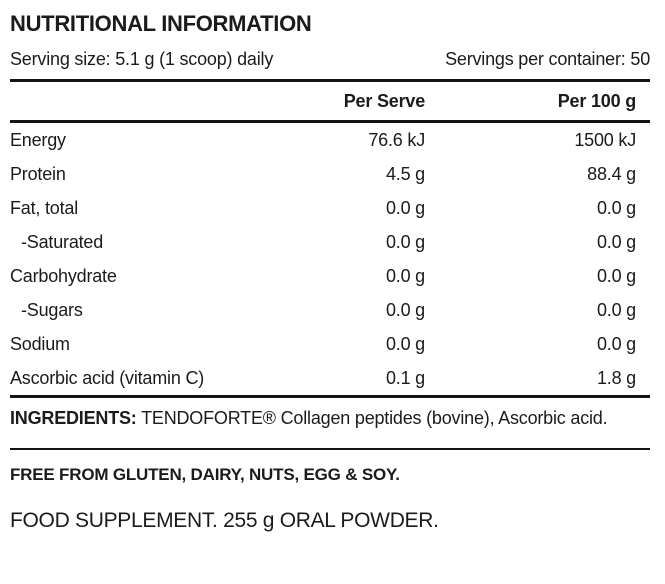 This screenshot has height=584, width=665. Describe the element at coordinates (161, 23) in the screenshot. I see `label-title: NUTRITIONAL INFORMATION` at that location.